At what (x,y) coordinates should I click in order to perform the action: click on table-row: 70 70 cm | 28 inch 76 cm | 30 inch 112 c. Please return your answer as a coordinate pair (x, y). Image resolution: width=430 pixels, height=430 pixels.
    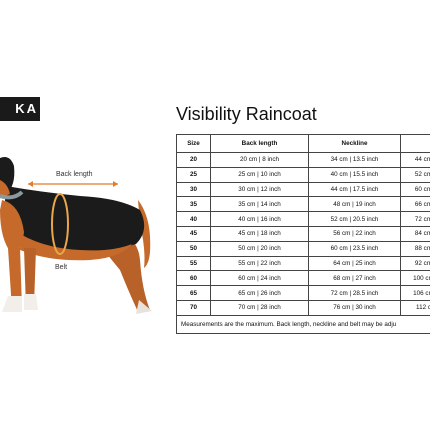
    Looking at the image, I should click on (303, 307).